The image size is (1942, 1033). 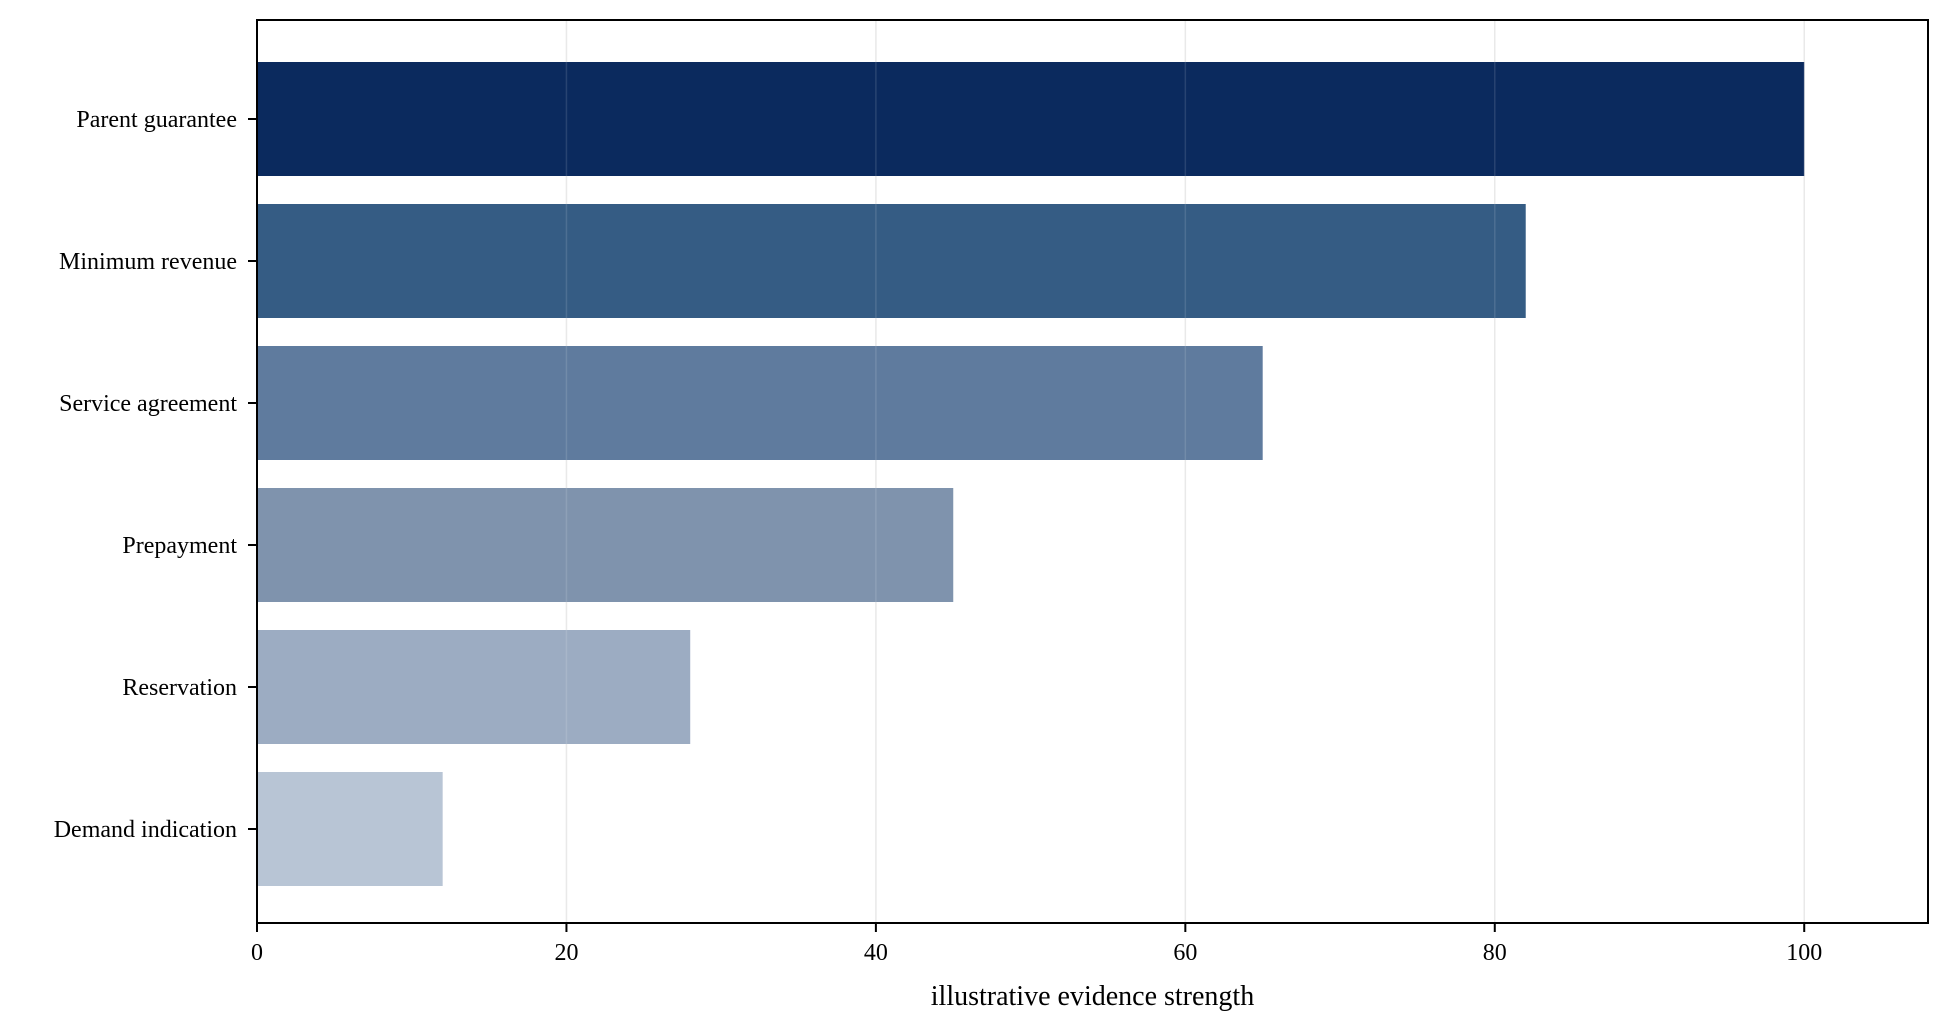 What do you see at coordinates (1185, 953) in the screenshot?
I see `x-tick-label-60: 60` at bounding box center [1185, 953].